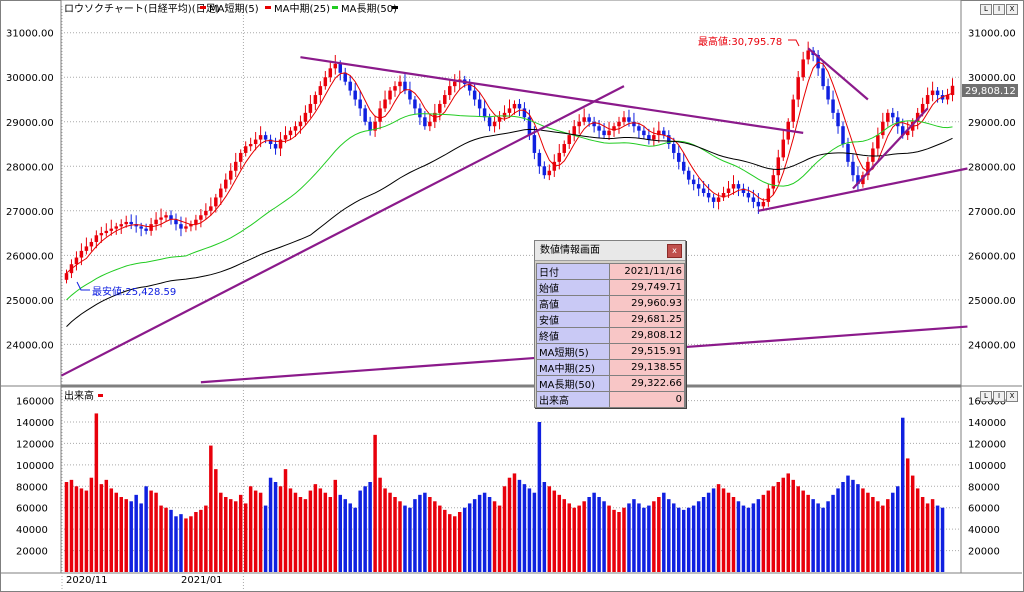 This screenshot has height=592, width=1024. I want to click on info-value: 29,749.71, so click(647, 287).